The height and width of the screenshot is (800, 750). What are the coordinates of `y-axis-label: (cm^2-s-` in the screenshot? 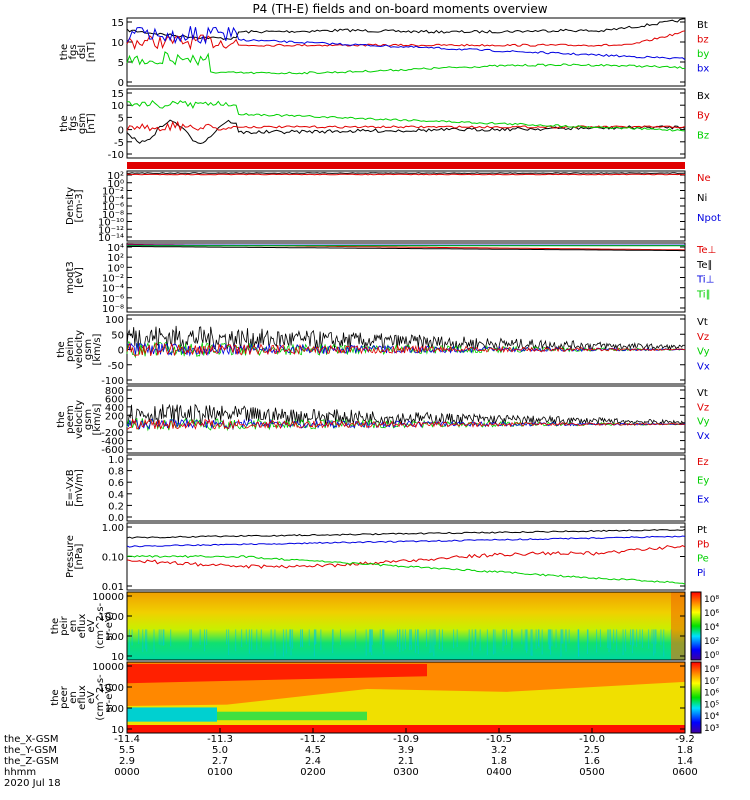 It's located at (100, 625).